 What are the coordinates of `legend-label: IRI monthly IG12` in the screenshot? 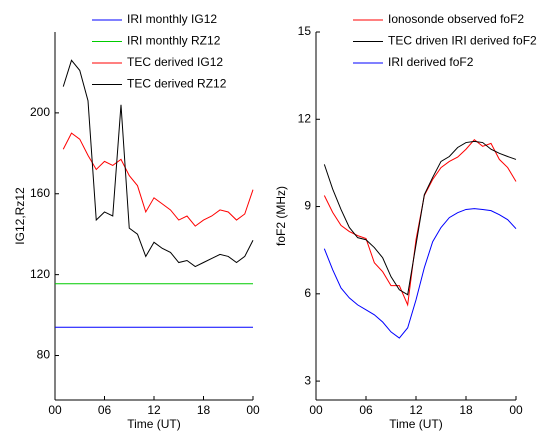 It's located at (172, 19).